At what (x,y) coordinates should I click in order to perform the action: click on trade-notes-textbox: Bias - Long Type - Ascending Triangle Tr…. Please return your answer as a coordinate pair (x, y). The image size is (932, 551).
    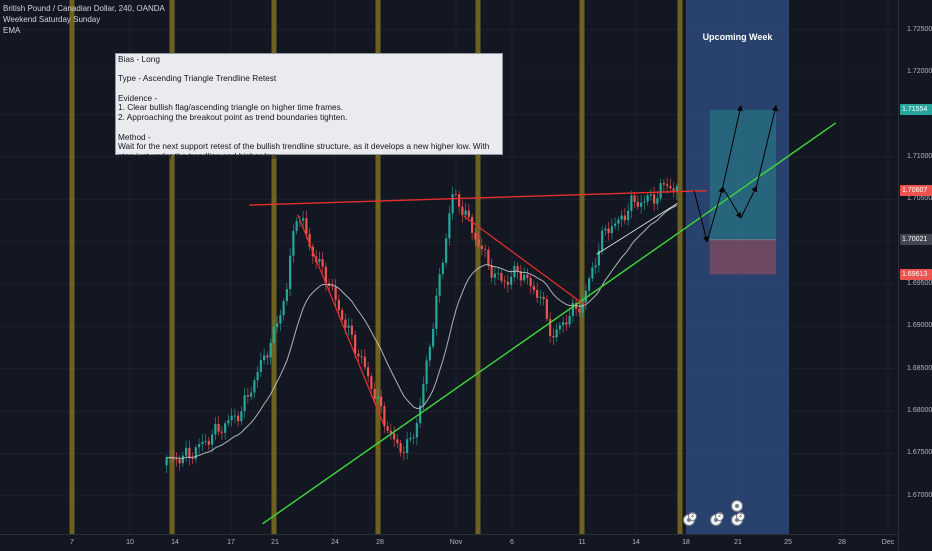
    Looking at the image, I should click on (309, 107).